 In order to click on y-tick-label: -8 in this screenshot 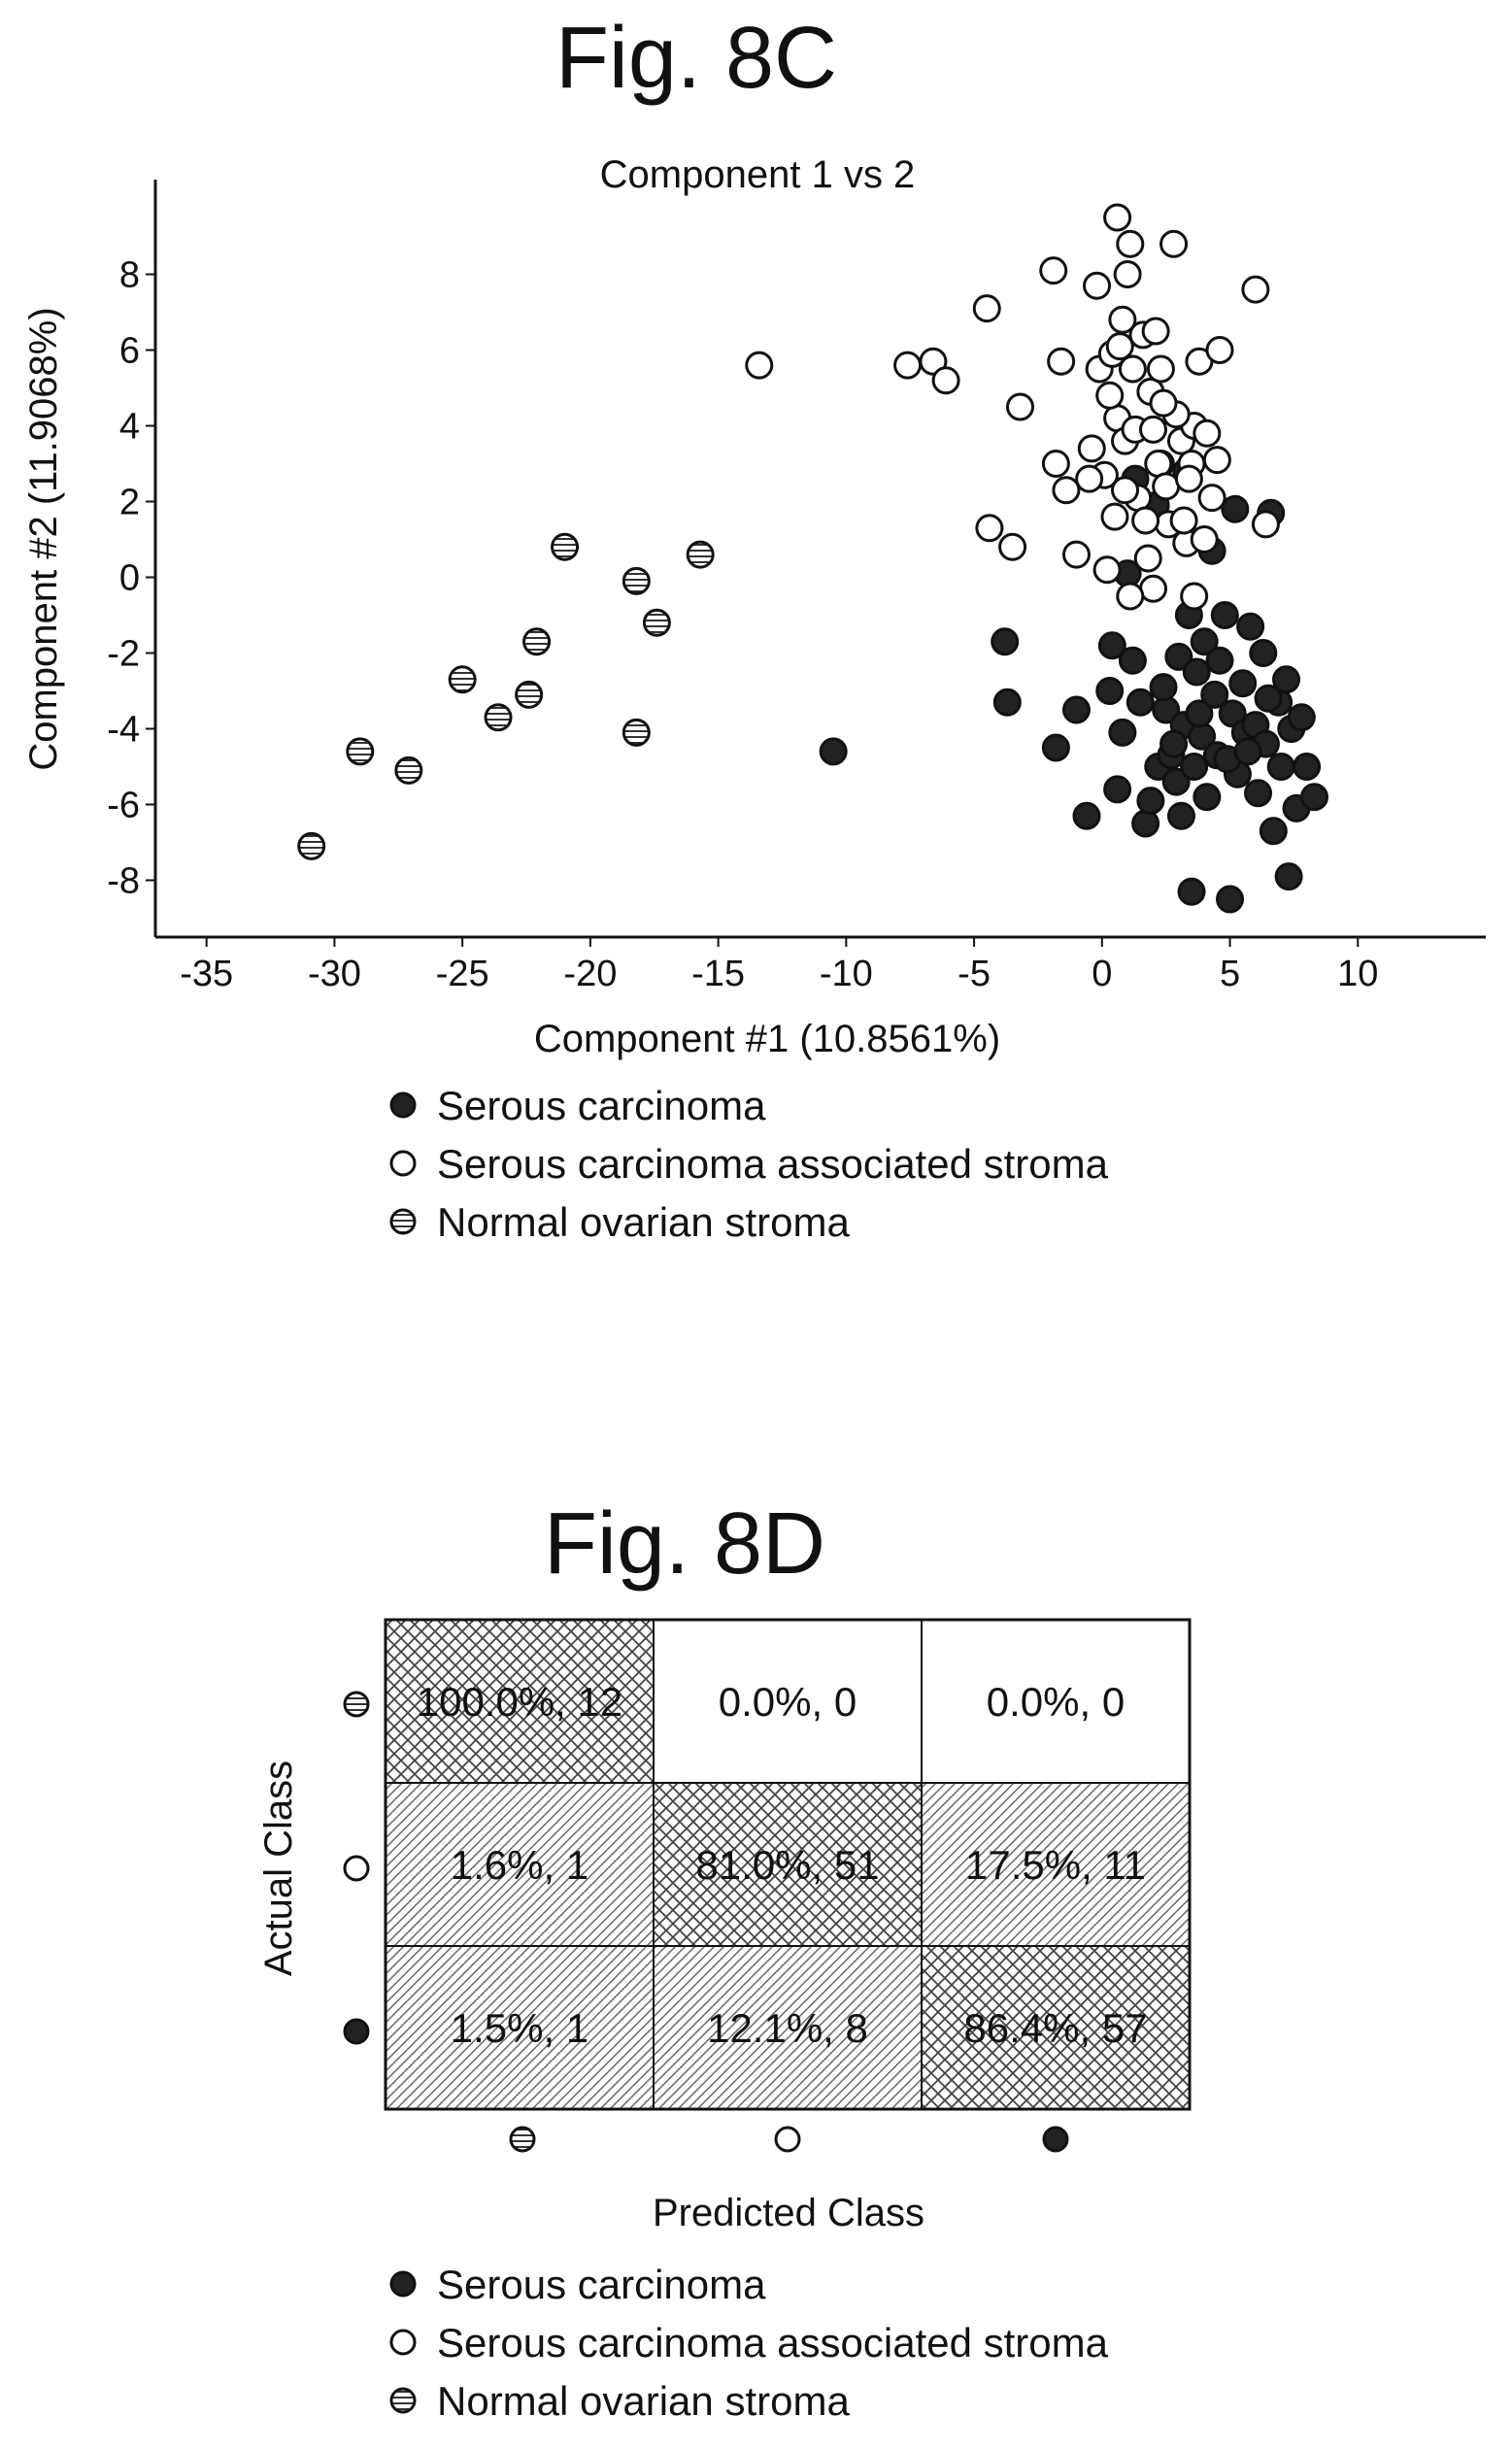, I will do `click(123, 882)`.